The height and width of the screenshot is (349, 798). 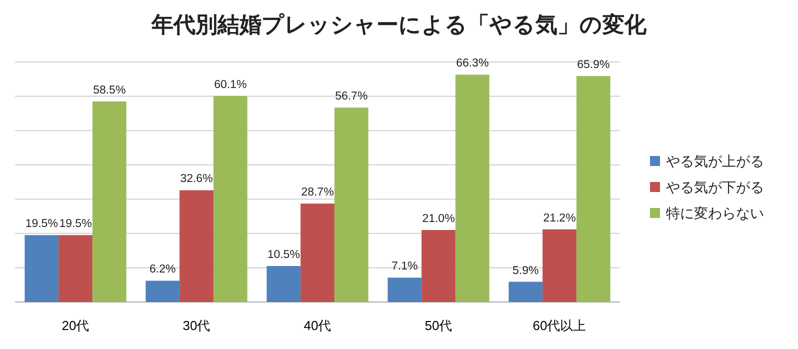 I want to click on data-label: 21.2%, so click(x=559, y=218).